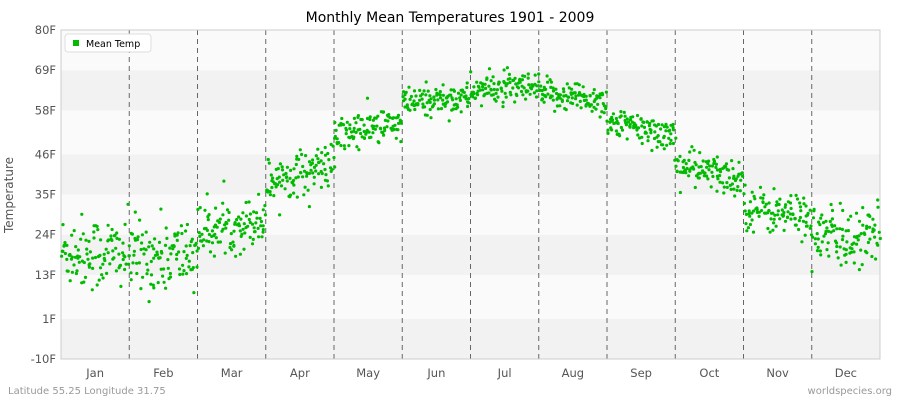 The height and width of the screenshot is (400, 900). What do you see at coordinates (49, 319) in the screenshot?
I see `y-tick-label: 1F` at bounding box center [49, 319].